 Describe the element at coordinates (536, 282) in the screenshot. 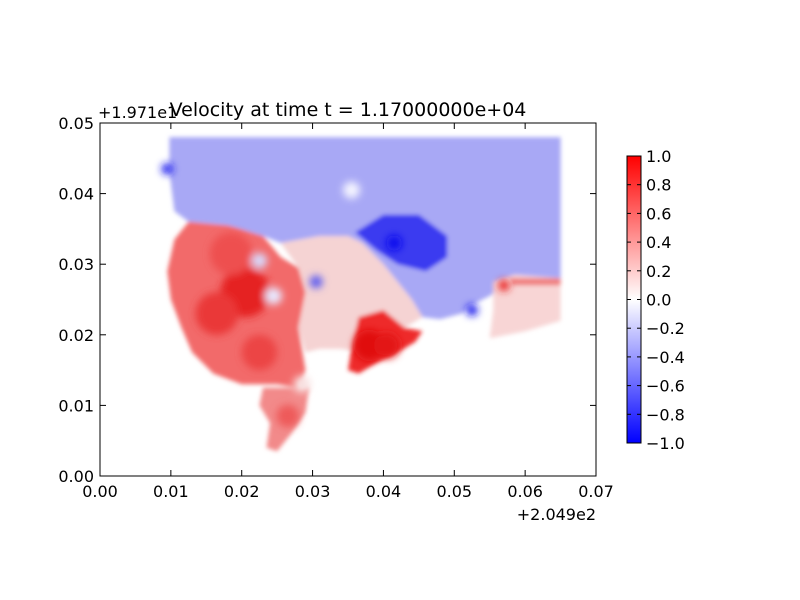

I see `region-eastern-coast-strip` at that location.